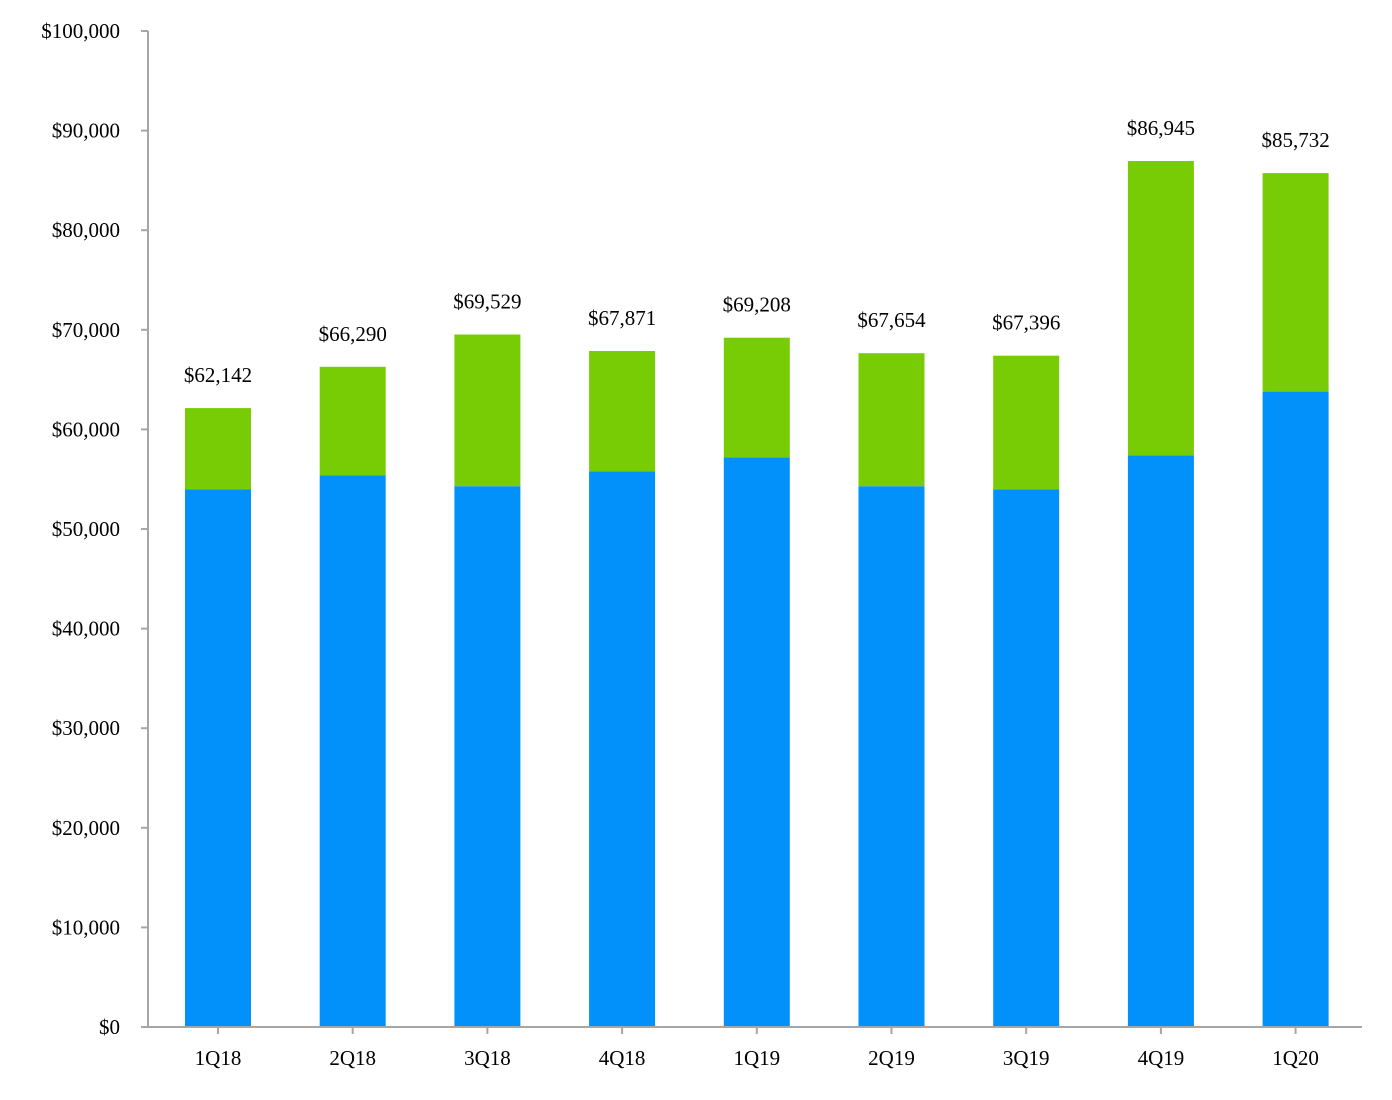 The height and width of the screenshot is (1100, 1392). I want to click on total-label: $69,529, so click(487, 302).